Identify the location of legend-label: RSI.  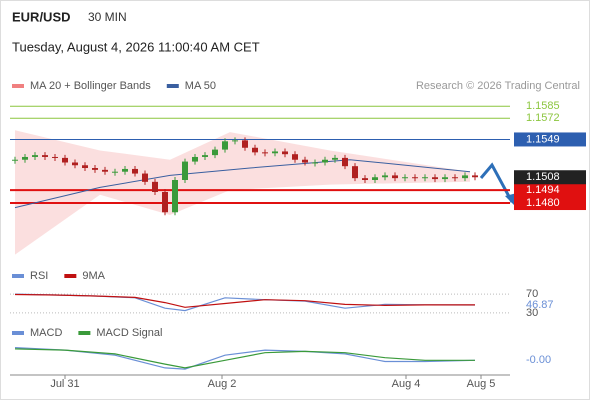
(39, 276).